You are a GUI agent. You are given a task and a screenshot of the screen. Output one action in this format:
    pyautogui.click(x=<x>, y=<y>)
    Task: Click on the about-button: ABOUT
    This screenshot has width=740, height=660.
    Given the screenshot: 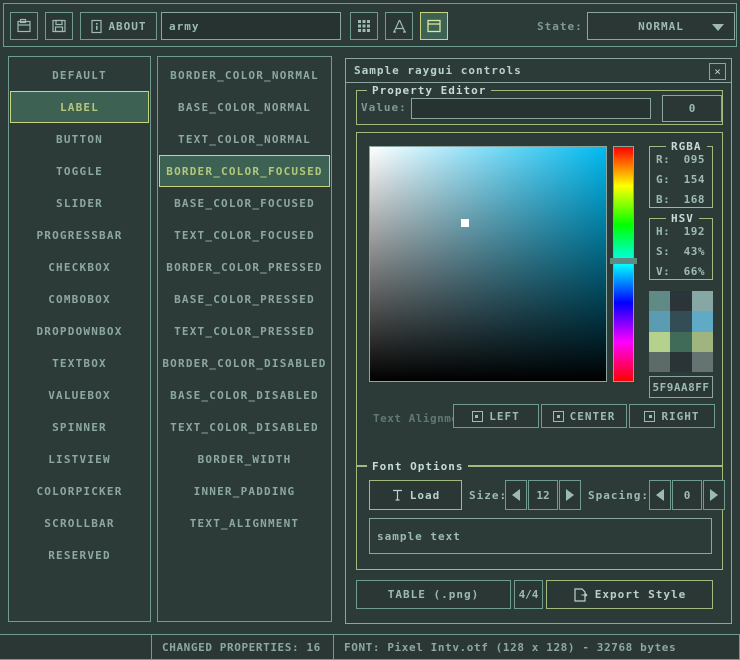 What is the action you would take?
    pyautogui.click(x=118, y=26)
    